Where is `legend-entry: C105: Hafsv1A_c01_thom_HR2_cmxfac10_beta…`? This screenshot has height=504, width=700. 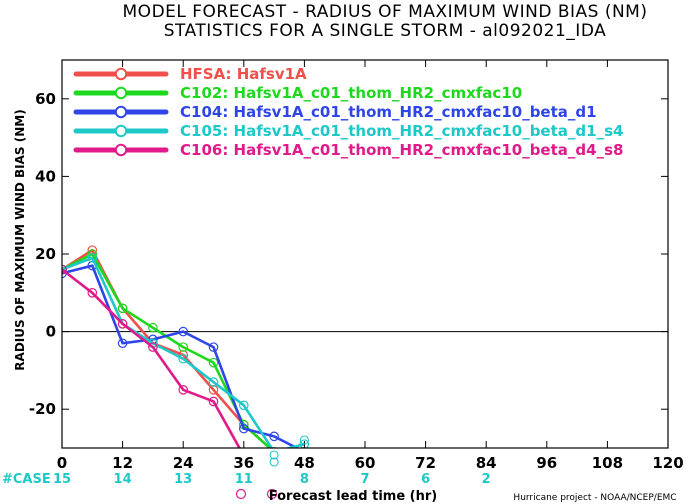
legend-entry: C105: Hafsv1A_c01_thom_HR2_cmxfac10_beta… is located at coordinates (348, 131).